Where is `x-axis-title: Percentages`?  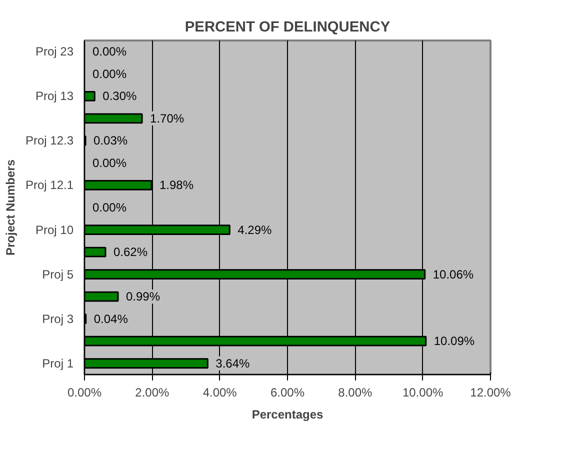 x-axis-title: Percentages is located at coordinates (288, 415).